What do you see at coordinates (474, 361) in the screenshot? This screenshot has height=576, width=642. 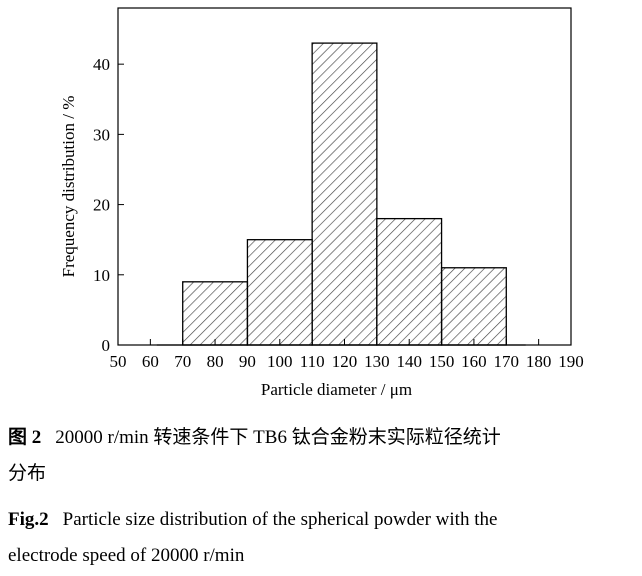 I see `x-tick-label: 160` at bounding box center [474, 361].